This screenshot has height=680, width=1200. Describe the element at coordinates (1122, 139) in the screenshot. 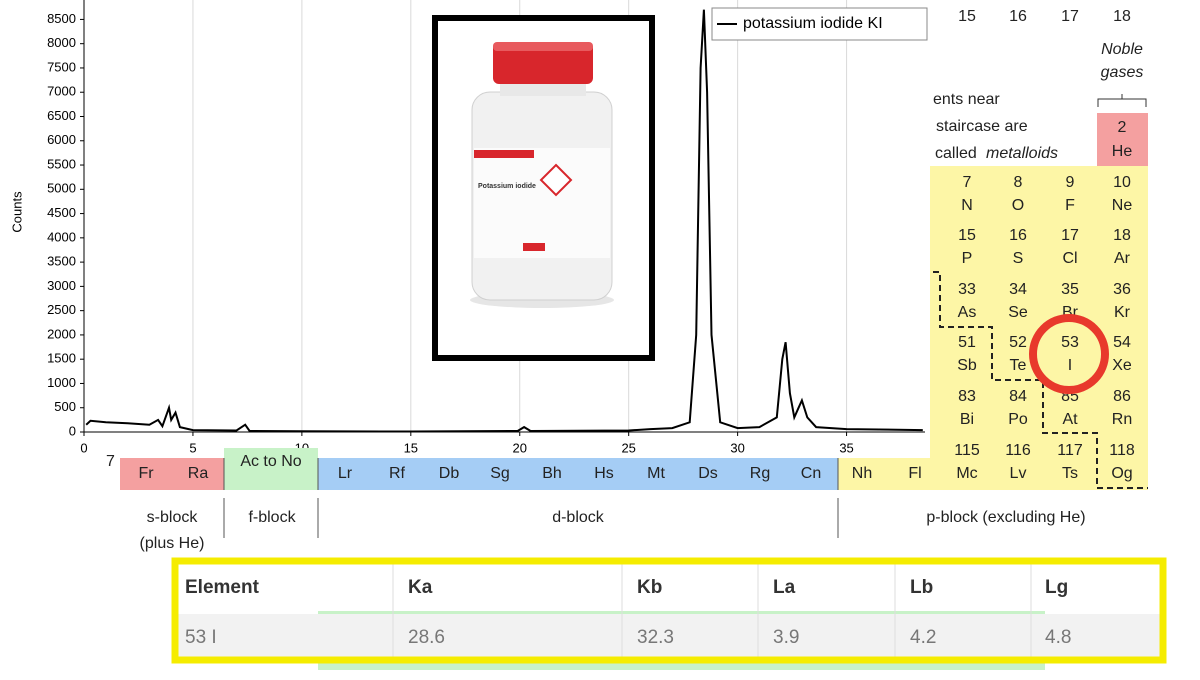

I see `helium-cell` at that location.